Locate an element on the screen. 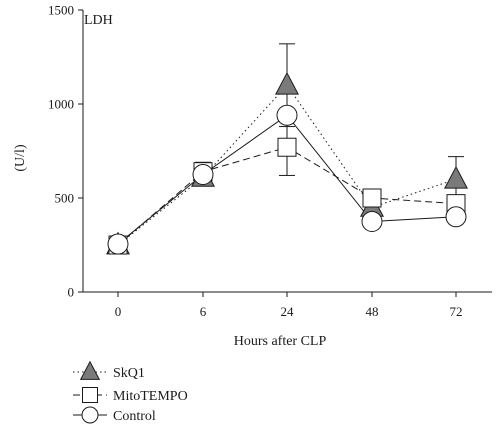  legend-marker-skq1 is located at coordinates (90, 370).